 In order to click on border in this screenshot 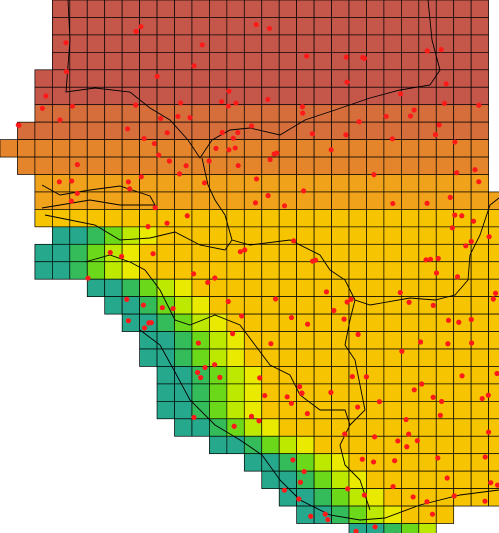, I will do `click(355, 362)`.